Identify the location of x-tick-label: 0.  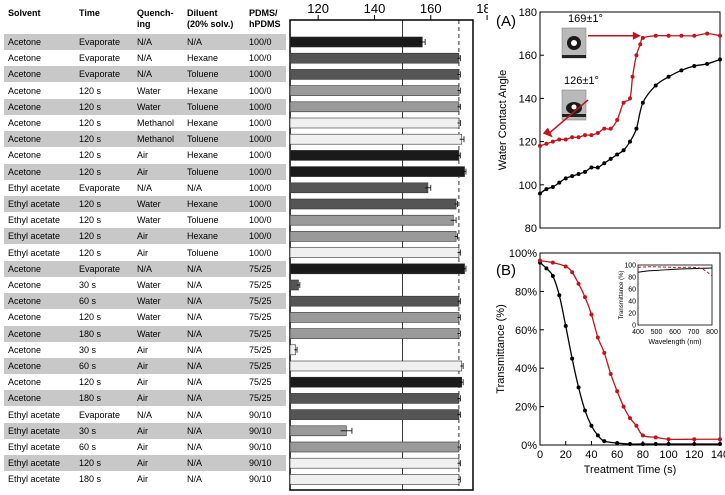
(540, 455).